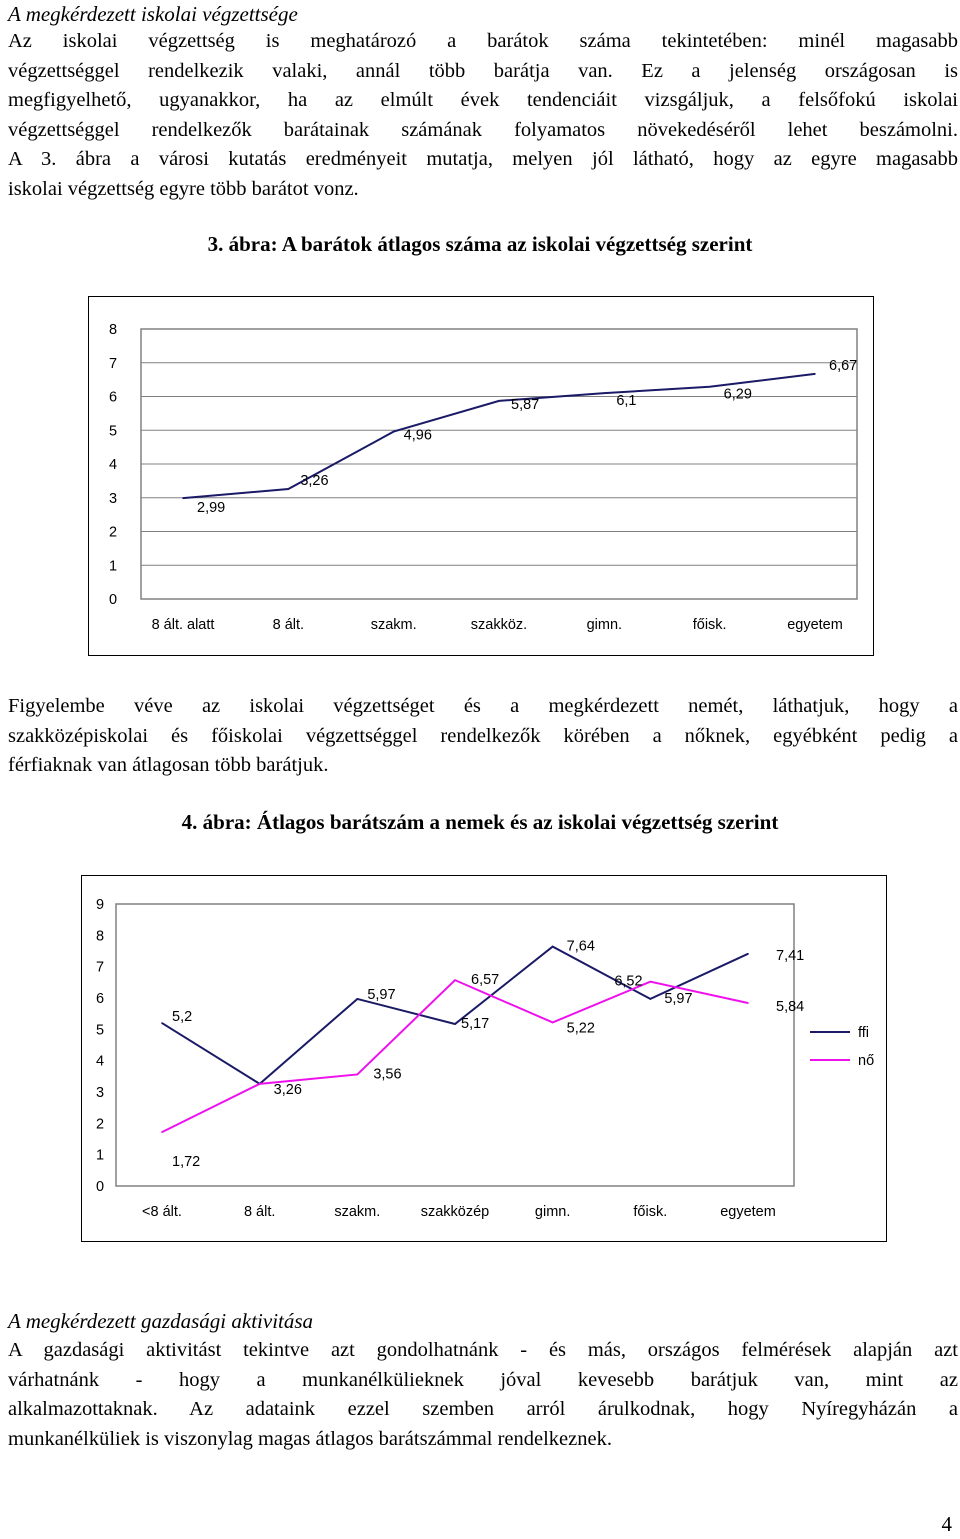 Image resolution: width=960 pixels, height=1539 pixels. Describe the element at coordinates (418, 436) in the screenshot. I see `data-label: 4,96` at that location.